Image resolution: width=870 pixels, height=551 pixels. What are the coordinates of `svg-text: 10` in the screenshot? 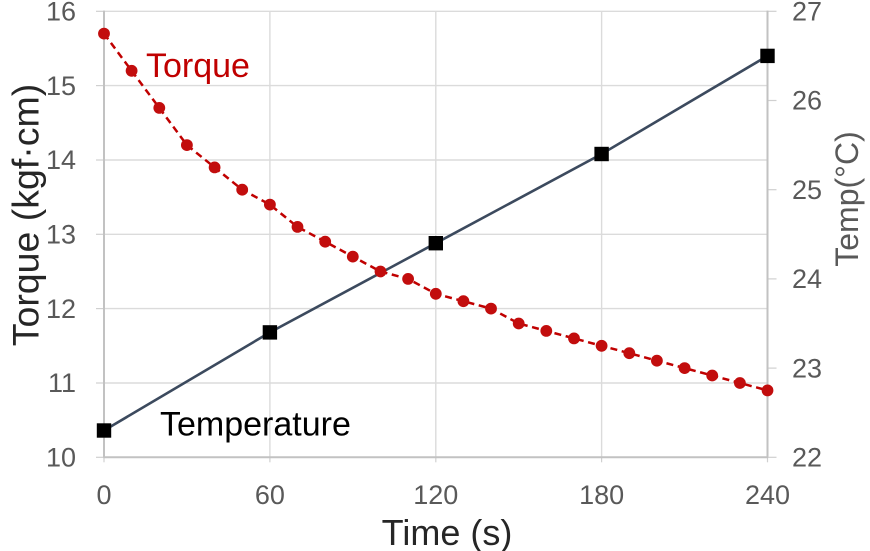 It's located at (61, 458).